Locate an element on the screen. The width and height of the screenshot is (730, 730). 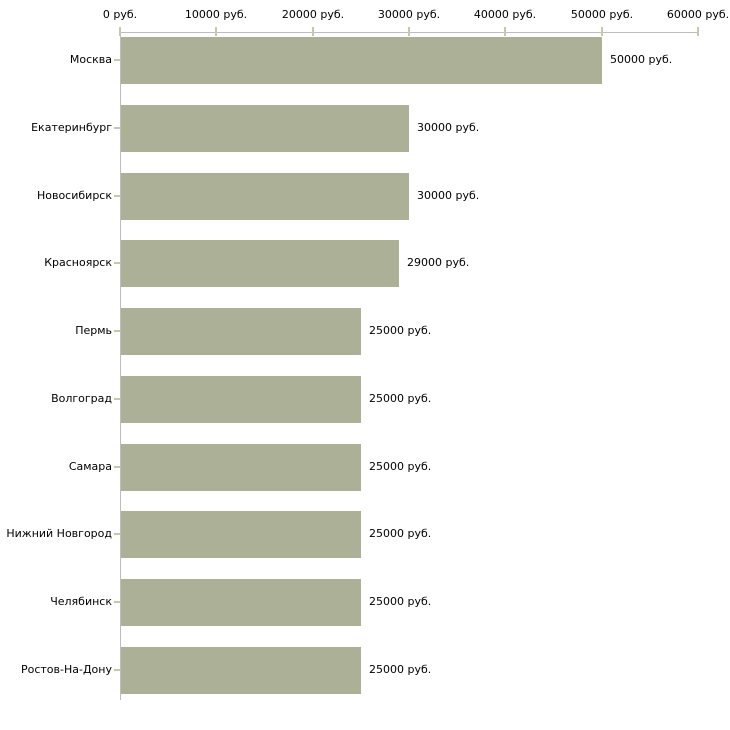
category-label: Красноярск is located at coordinates (78, 262).